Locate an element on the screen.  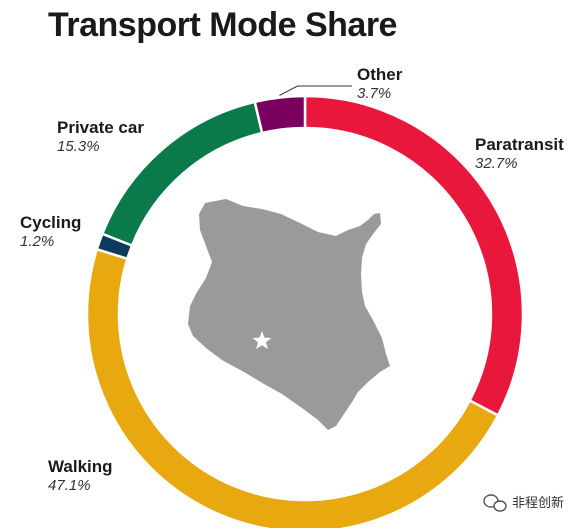
value-label-other: 3.7% is located at coordinates (374, 93).